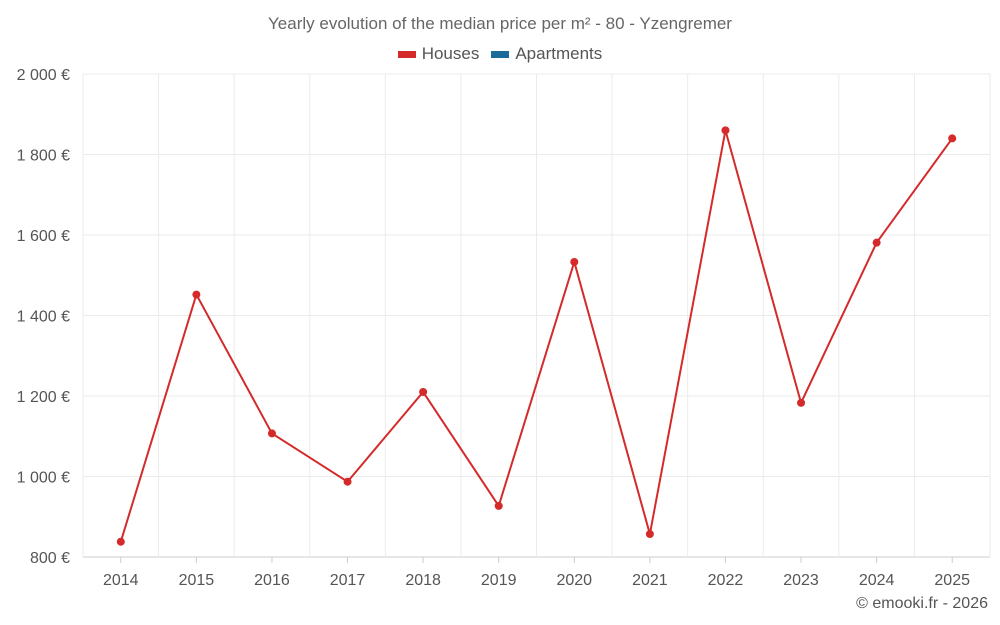 The image size is (1000, 625). What do you see at coordinates (406, 54) in the screenshot?
I see `legend-swatch-houses` at bounding box center [406, 54].